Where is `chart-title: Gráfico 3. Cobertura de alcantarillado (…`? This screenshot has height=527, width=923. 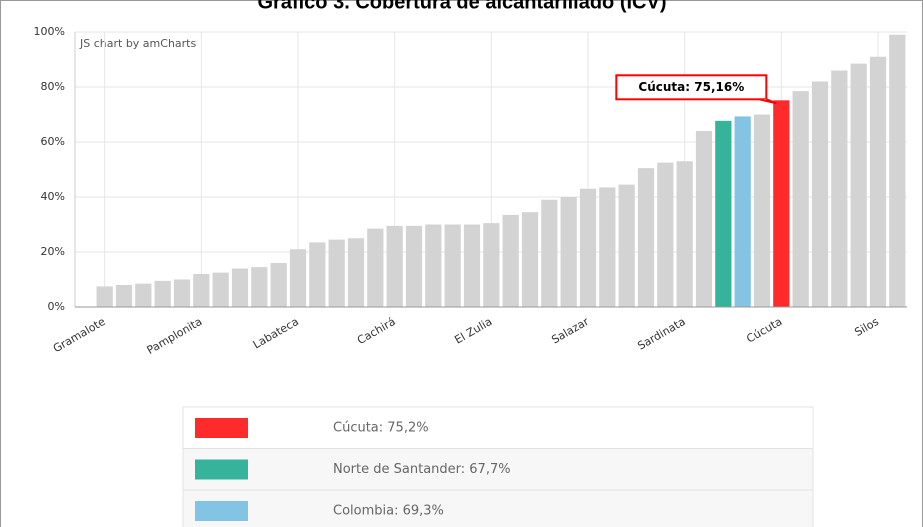 chart-title: Gráfico 3. Cobertura de alcantarillado (… is located at coordinates (462, 6).